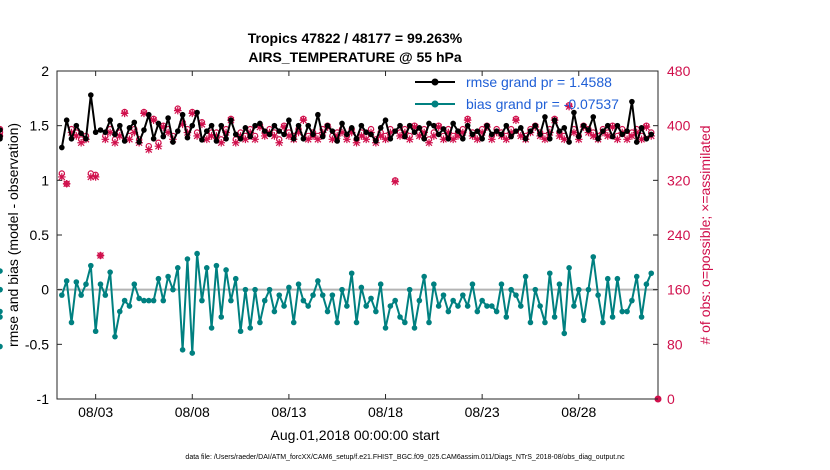 This screenshot has width=830, height=470. I want to click on y2-tick-label: 400, so click(679, 126).